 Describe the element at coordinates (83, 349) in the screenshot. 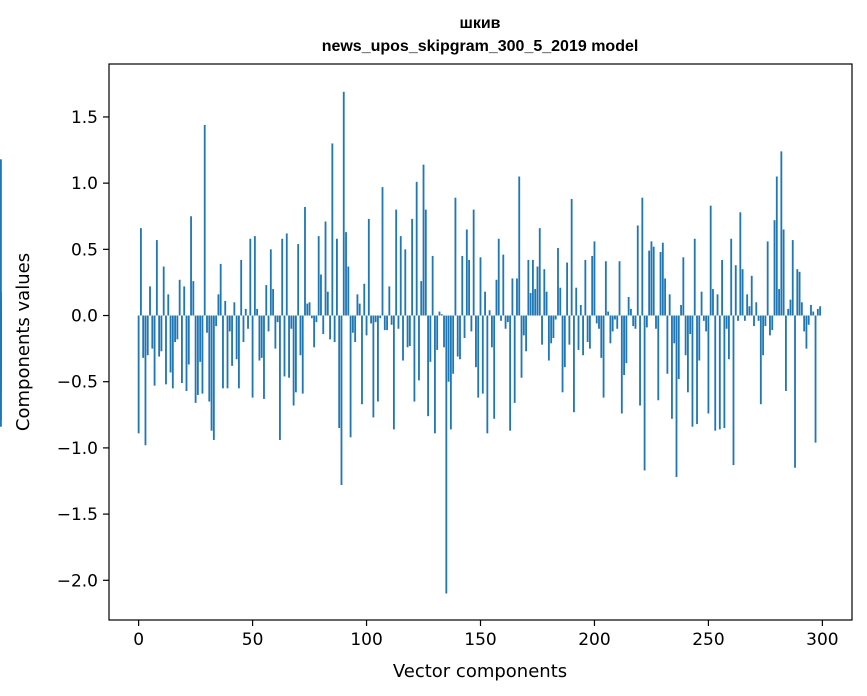

I see `y-axis-ticks: −2.0 −1.5 −1.0 −0.5 0.0 0.5 1.0 1.5` at that location.